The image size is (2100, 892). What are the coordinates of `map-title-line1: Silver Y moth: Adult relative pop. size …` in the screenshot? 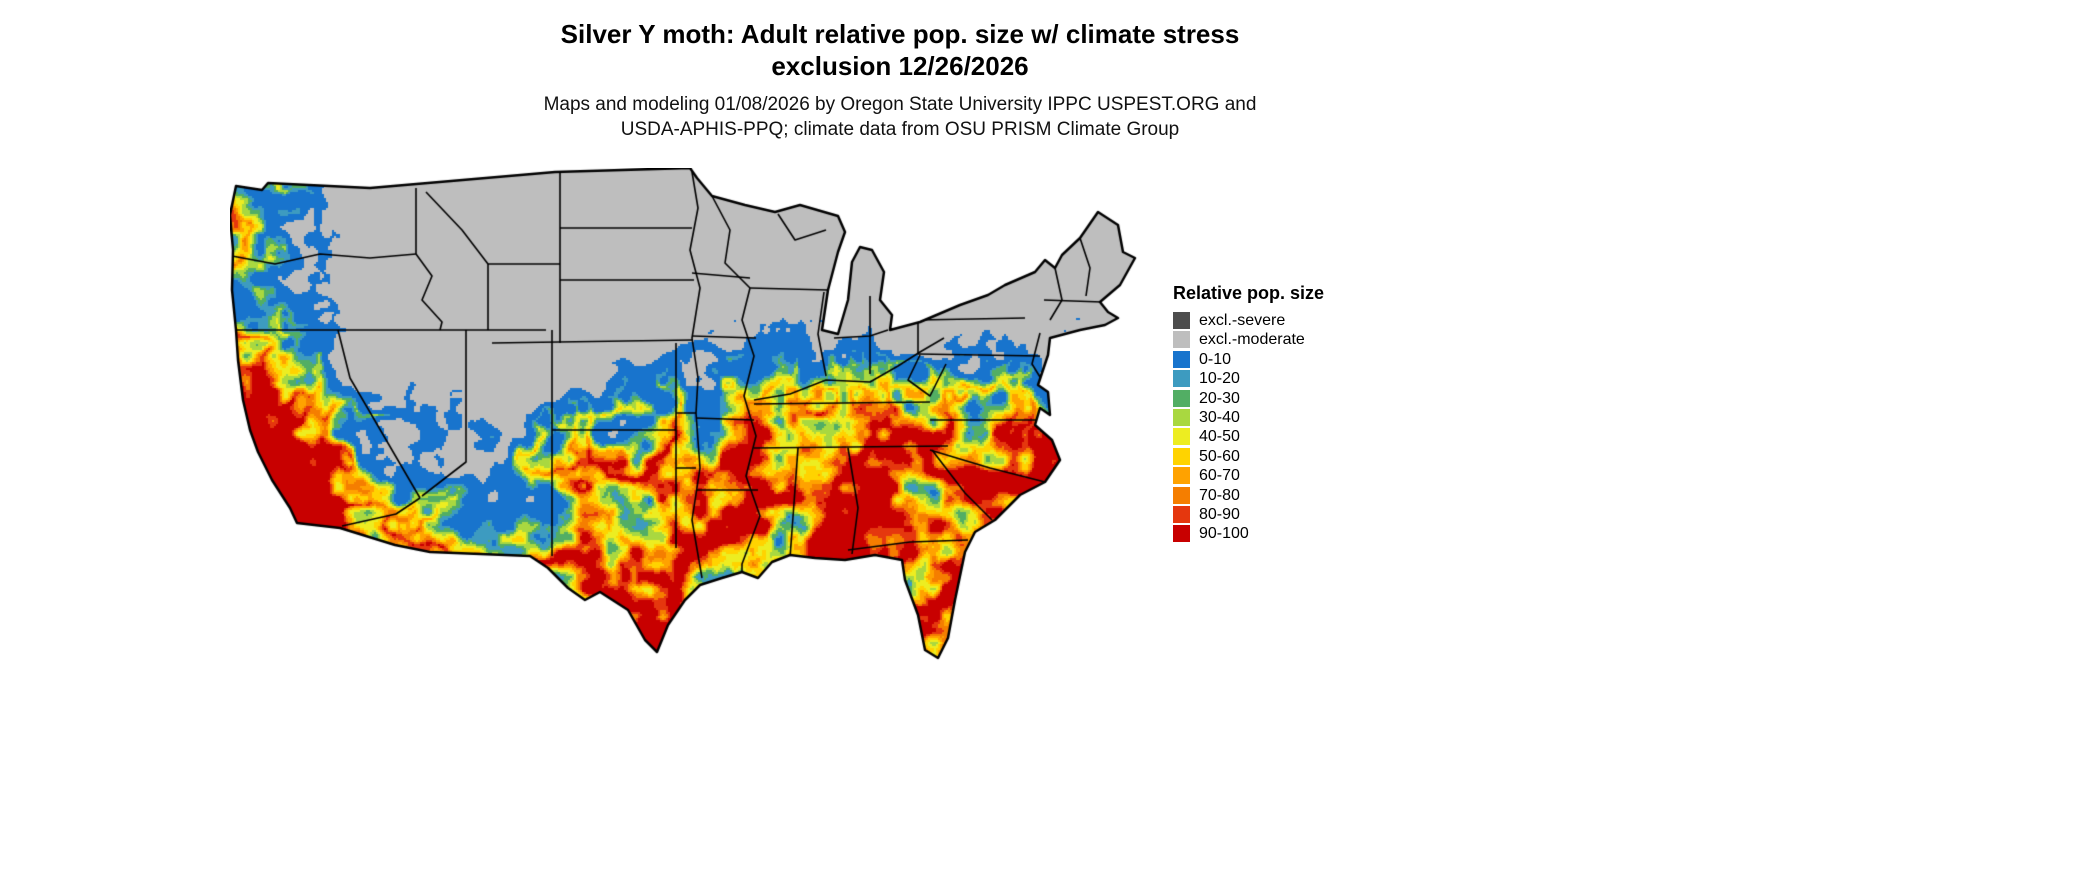 It's located at (900, 34).